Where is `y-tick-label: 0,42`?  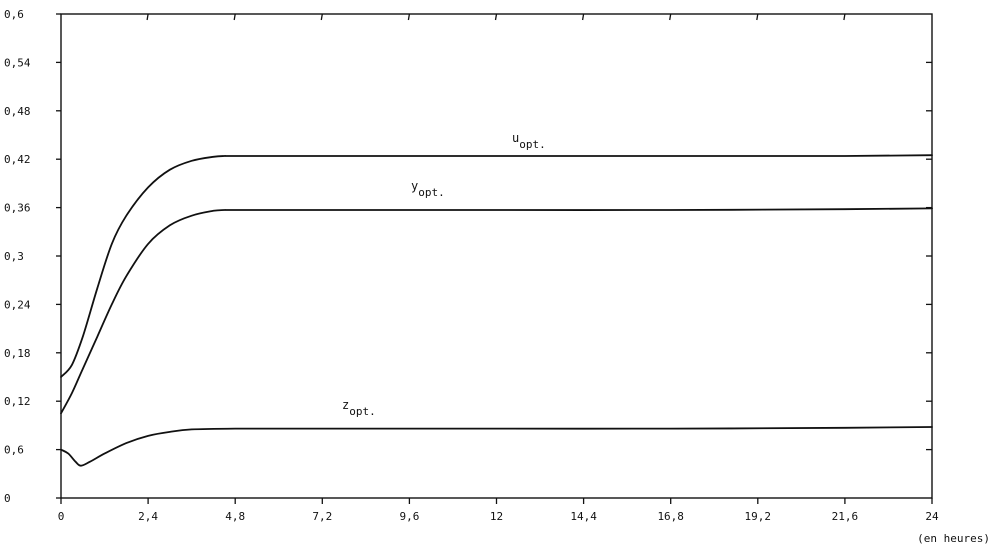
y-tick-label: 0,42 is located at coordinates (17, 159).